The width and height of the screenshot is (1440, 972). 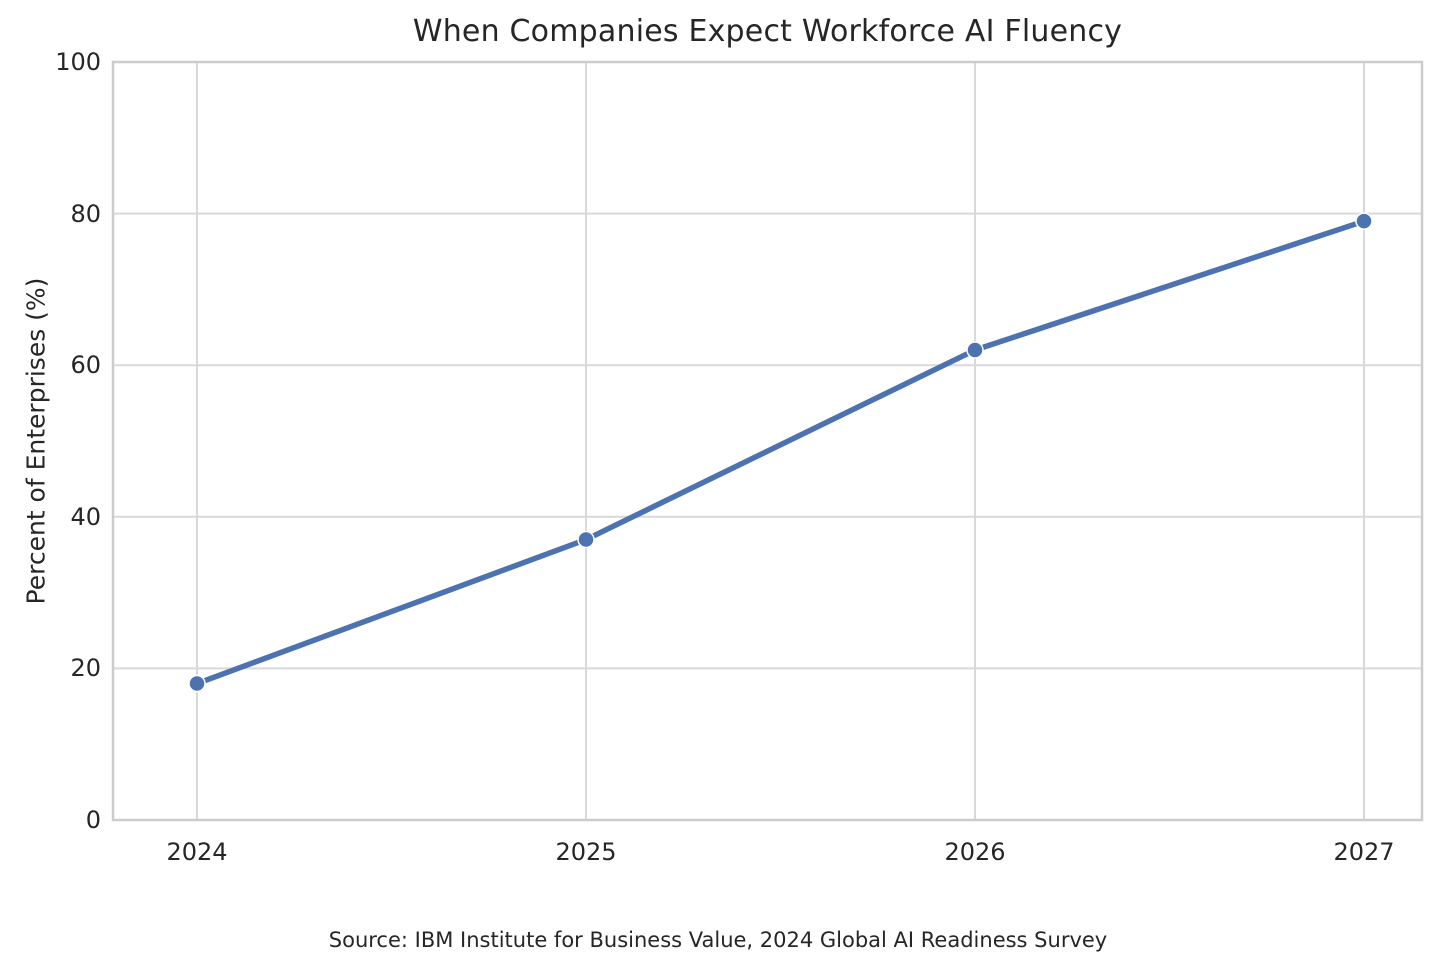 I want to click on x-tick-label: 2027, so click(x=1364, y=852).